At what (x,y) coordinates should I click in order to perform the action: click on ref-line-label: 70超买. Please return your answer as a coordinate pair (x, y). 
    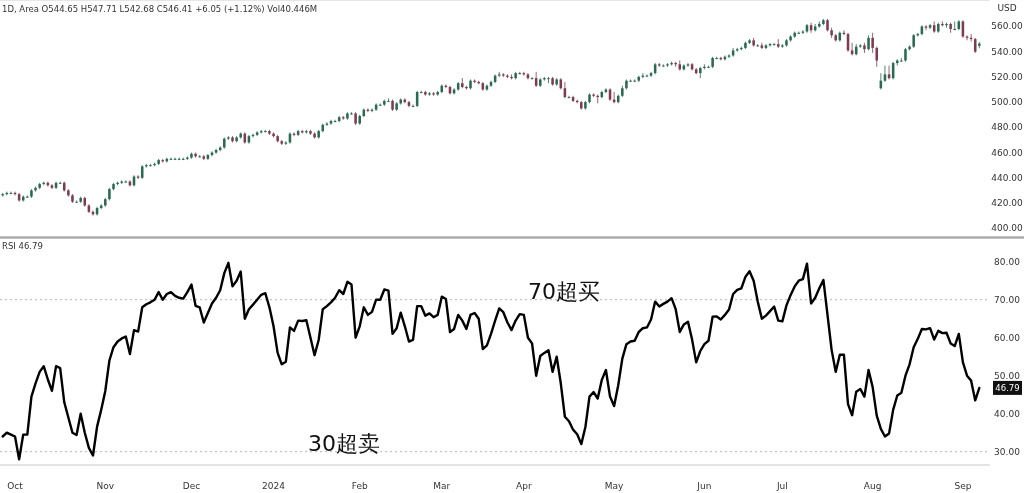
    Looking at the image, I should click on (564, 291).